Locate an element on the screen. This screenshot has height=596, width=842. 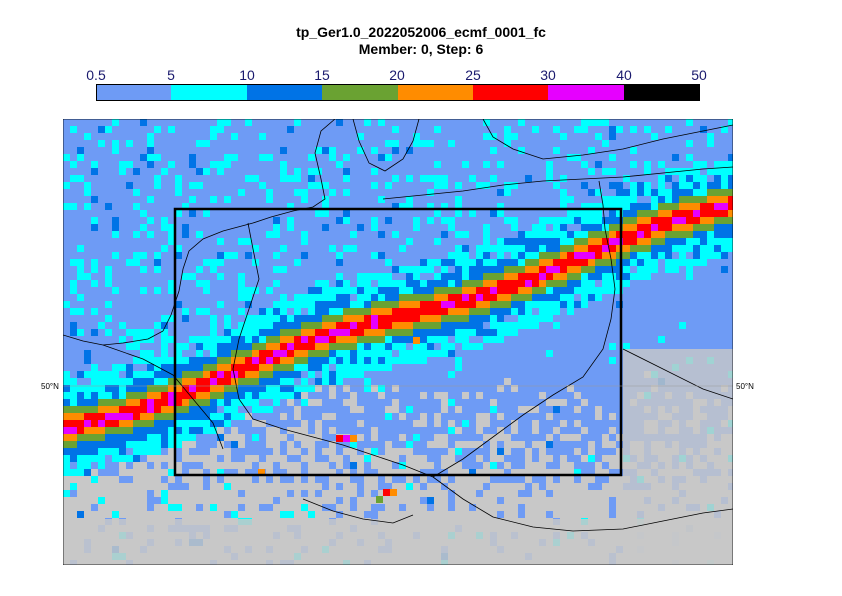
colorbar-label: 15 is located at coordinates (322, 75).